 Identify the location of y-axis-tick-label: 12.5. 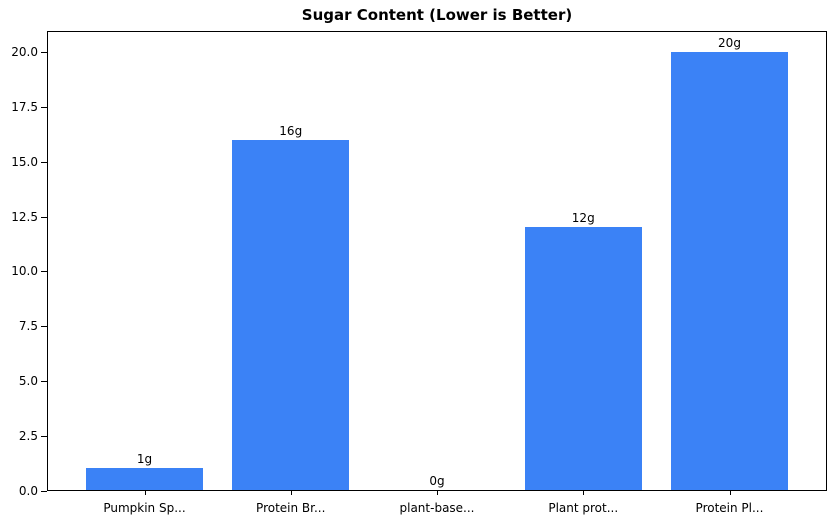
(24, 216).